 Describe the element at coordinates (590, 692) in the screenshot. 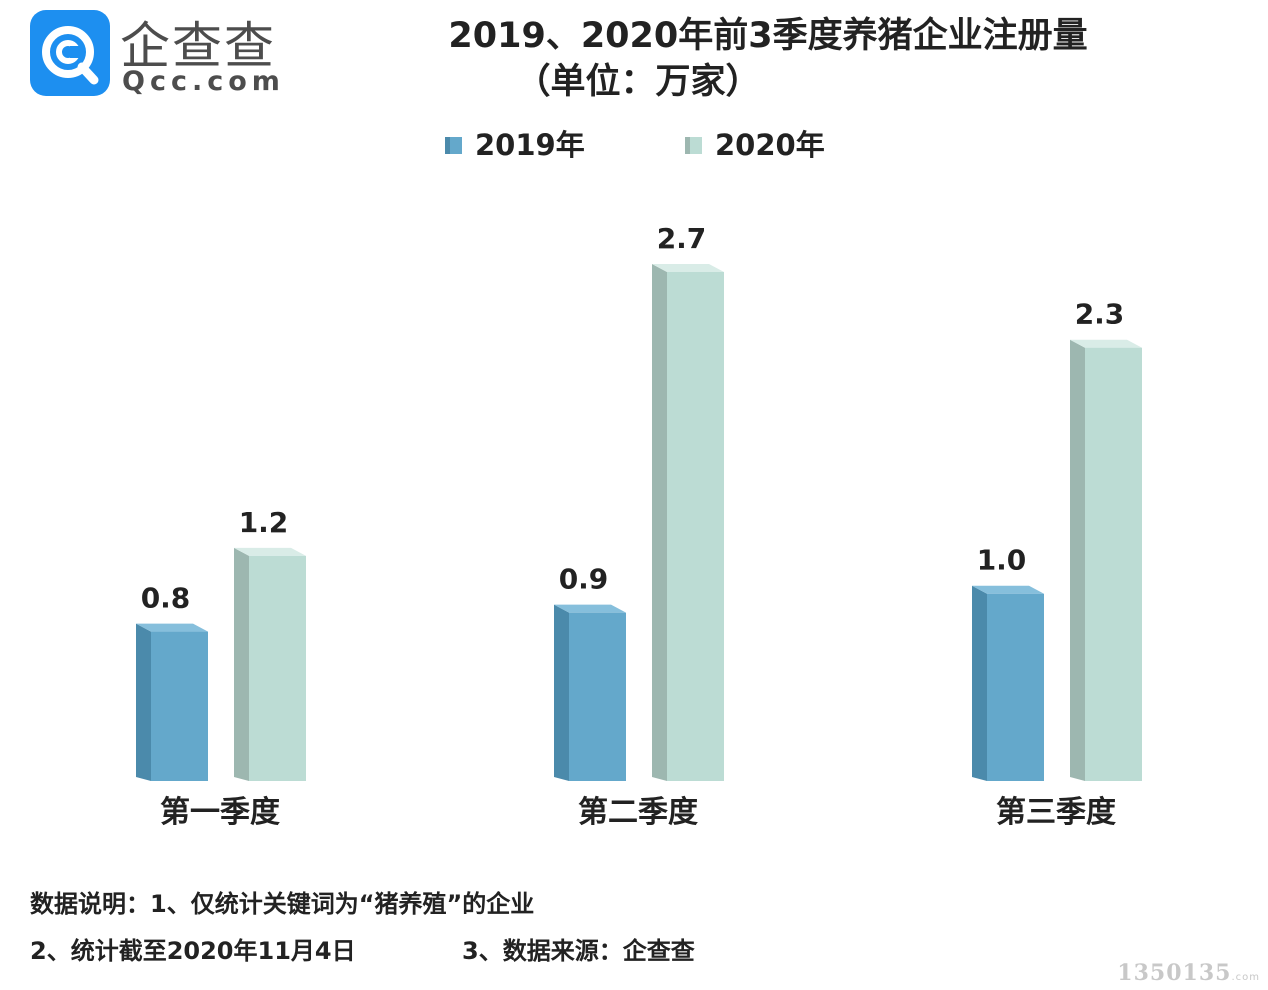

I see `bar-2019-q2` at that location.